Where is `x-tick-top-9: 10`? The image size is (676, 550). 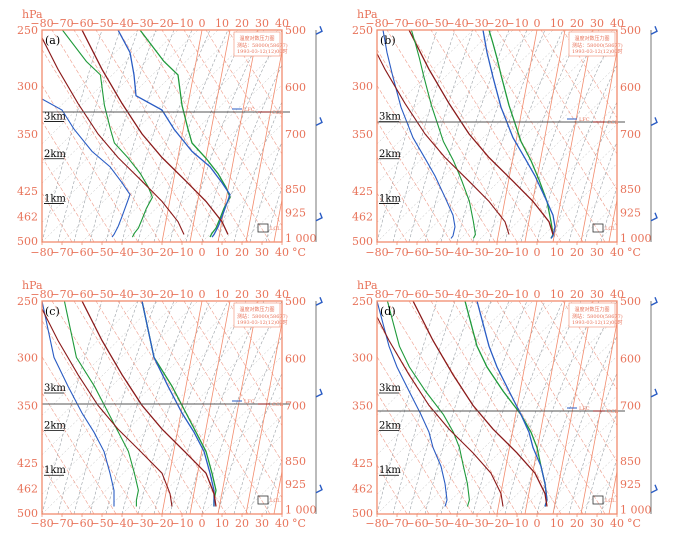
x-tick-top-9: 10 is located at coordinates (557, 294).